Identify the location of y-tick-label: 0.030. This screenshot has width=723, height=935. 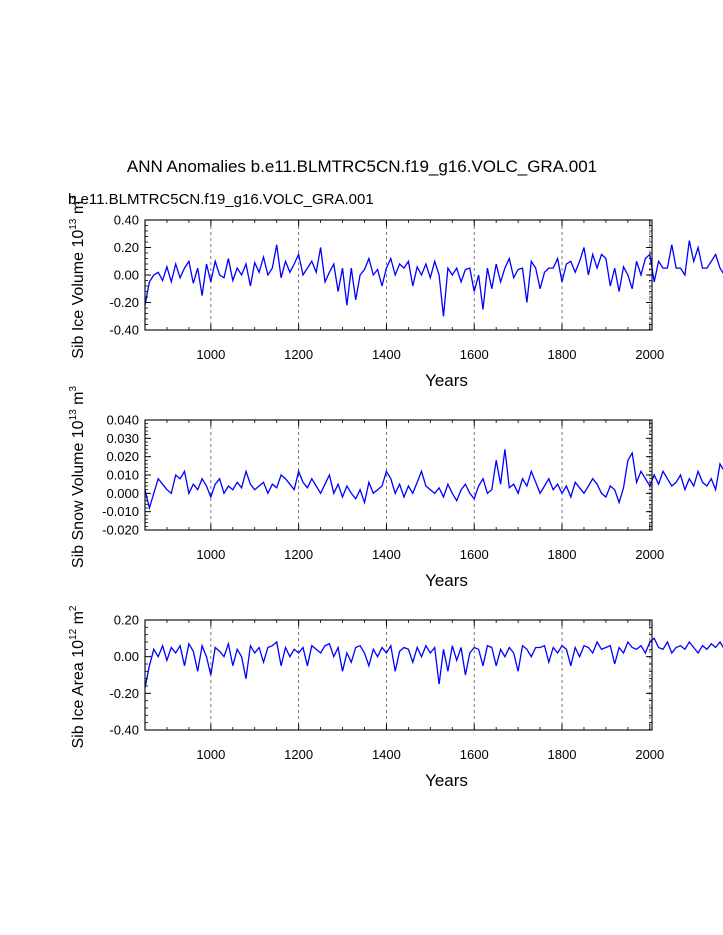
(122, 438).